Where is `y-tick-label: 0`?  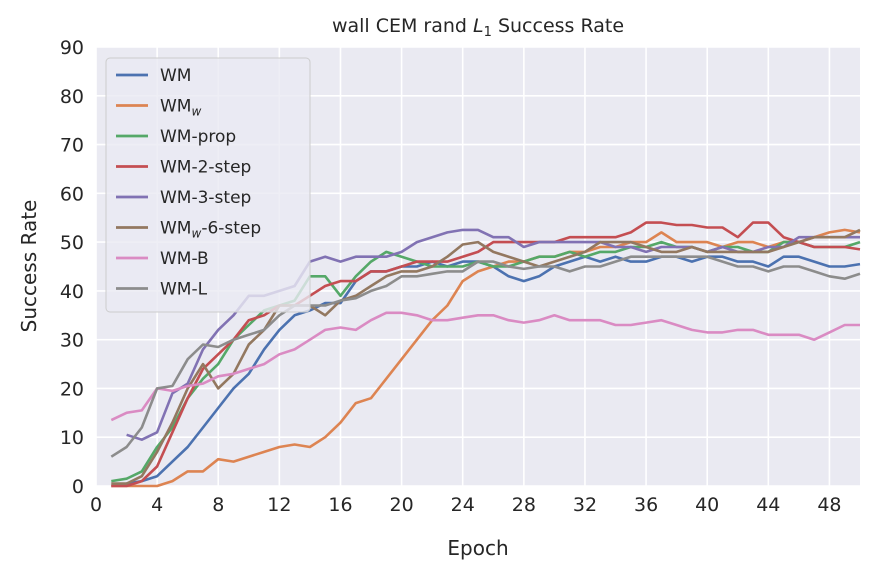
y-tick-label: 0 is located at coordinates (78, 487).